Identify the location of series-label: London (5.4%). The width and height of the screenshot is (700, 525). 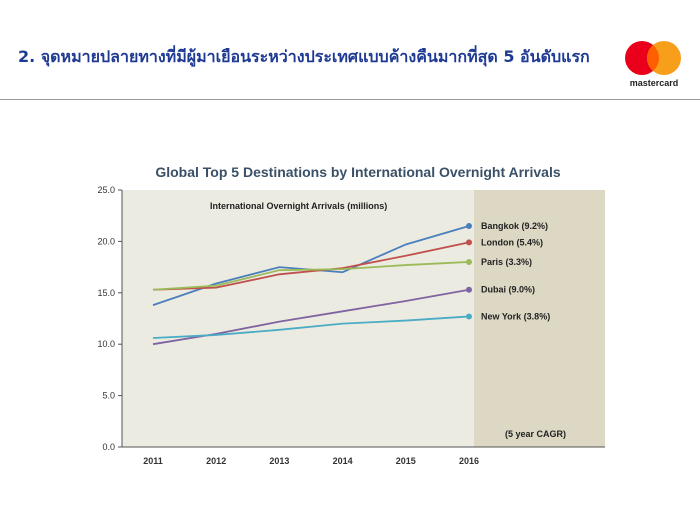
(512, 242).